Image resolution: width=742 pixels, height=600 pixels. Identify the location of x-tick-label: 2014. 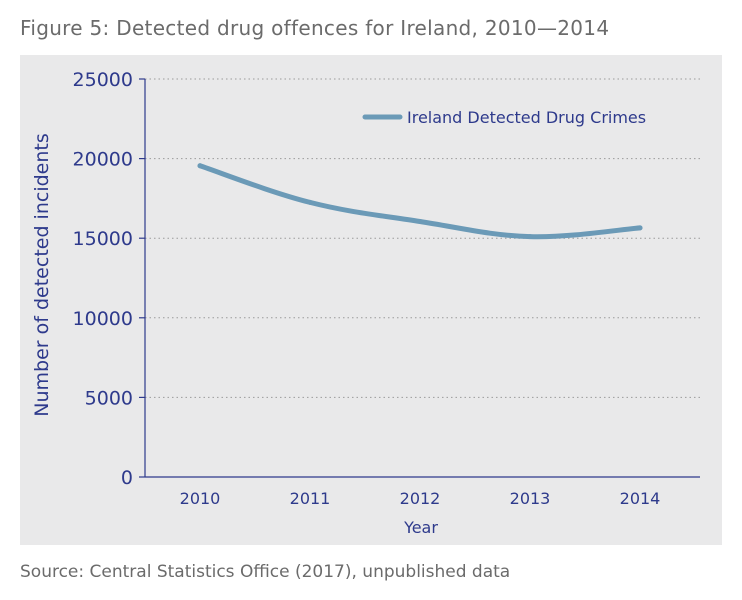
(640, 498).